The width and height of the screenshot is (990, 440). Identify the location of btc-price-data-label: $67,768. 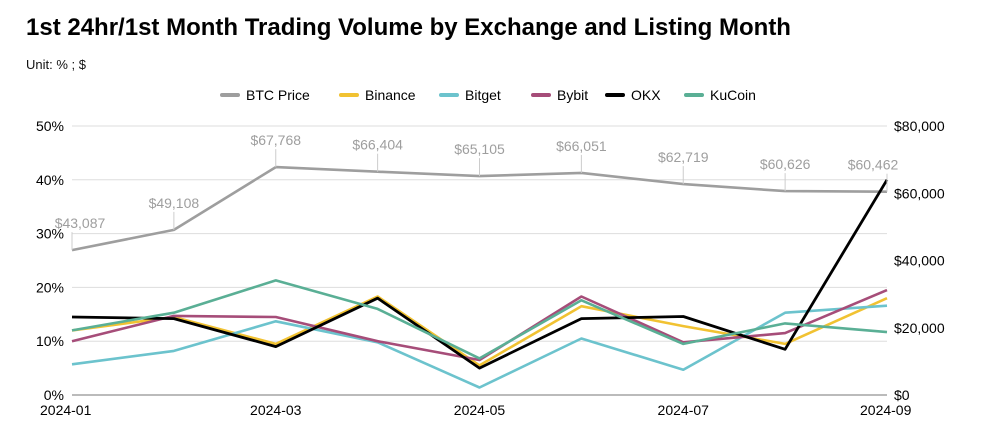
(275, 140).